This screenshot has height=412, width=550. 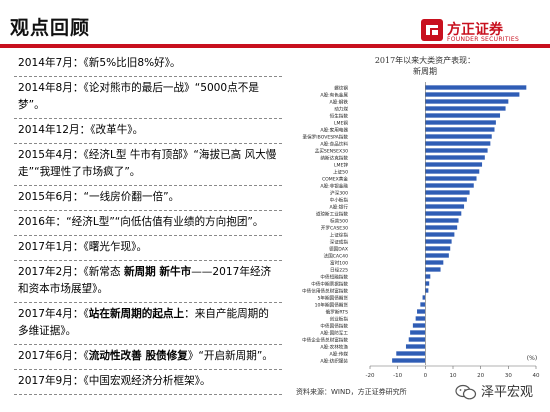 What do you see at coordinates (141, 222) in the screenshot?
I see `timeline-text: 2016年：“经济L型”“向低估值有业绩的方向抱团”。` at bounding box center [141, 222].